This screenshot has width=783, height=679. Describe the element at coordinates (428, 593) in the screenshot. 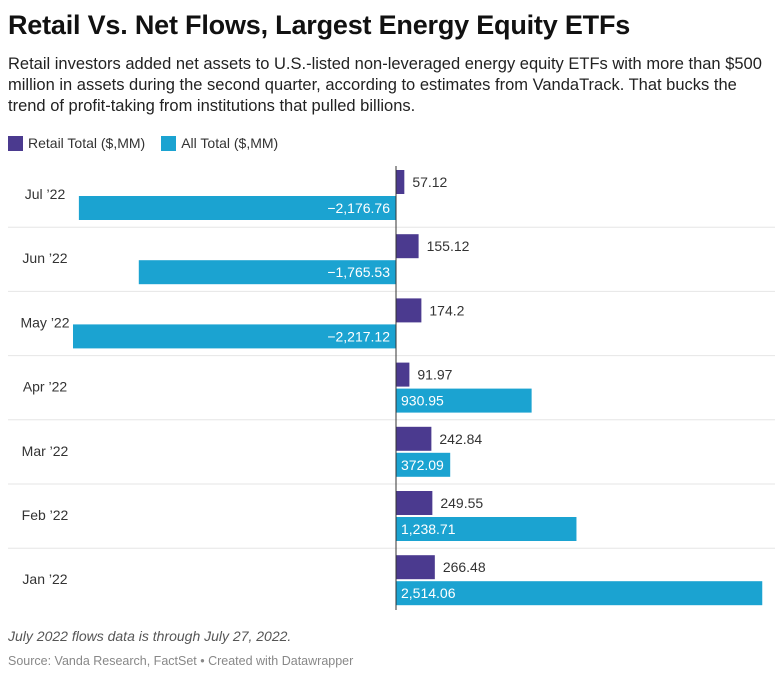

I see `value-label-all: 2,514.06` at that location.